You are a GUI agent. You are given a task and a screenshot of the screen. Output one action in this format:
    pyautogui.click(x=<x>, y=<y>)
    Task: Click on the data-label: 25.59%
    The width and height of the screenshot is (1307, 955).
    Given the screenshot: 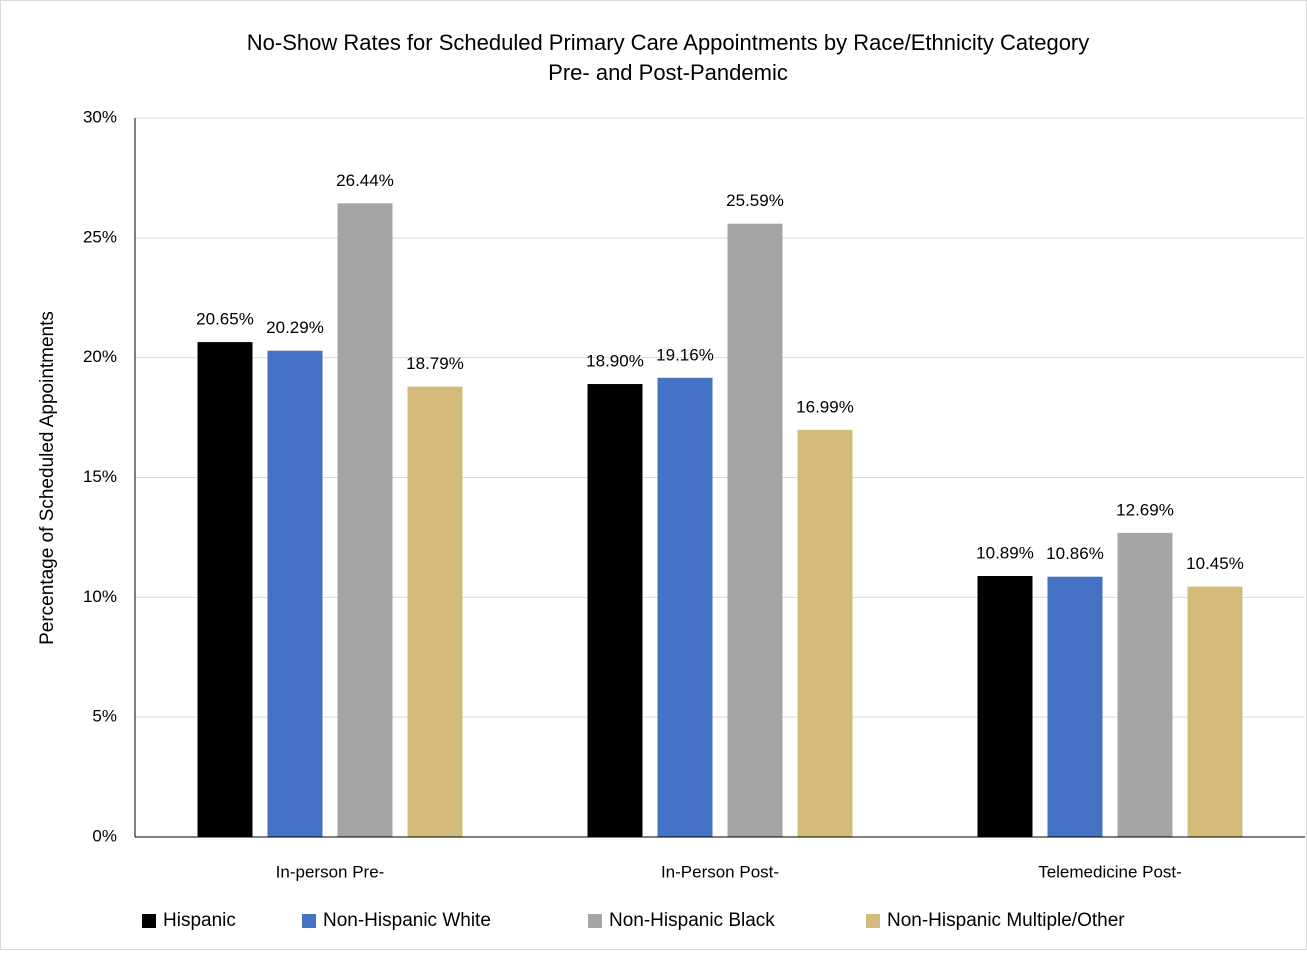 What is the action you would take?
    pyautogui.click(x=755, y=200)
    